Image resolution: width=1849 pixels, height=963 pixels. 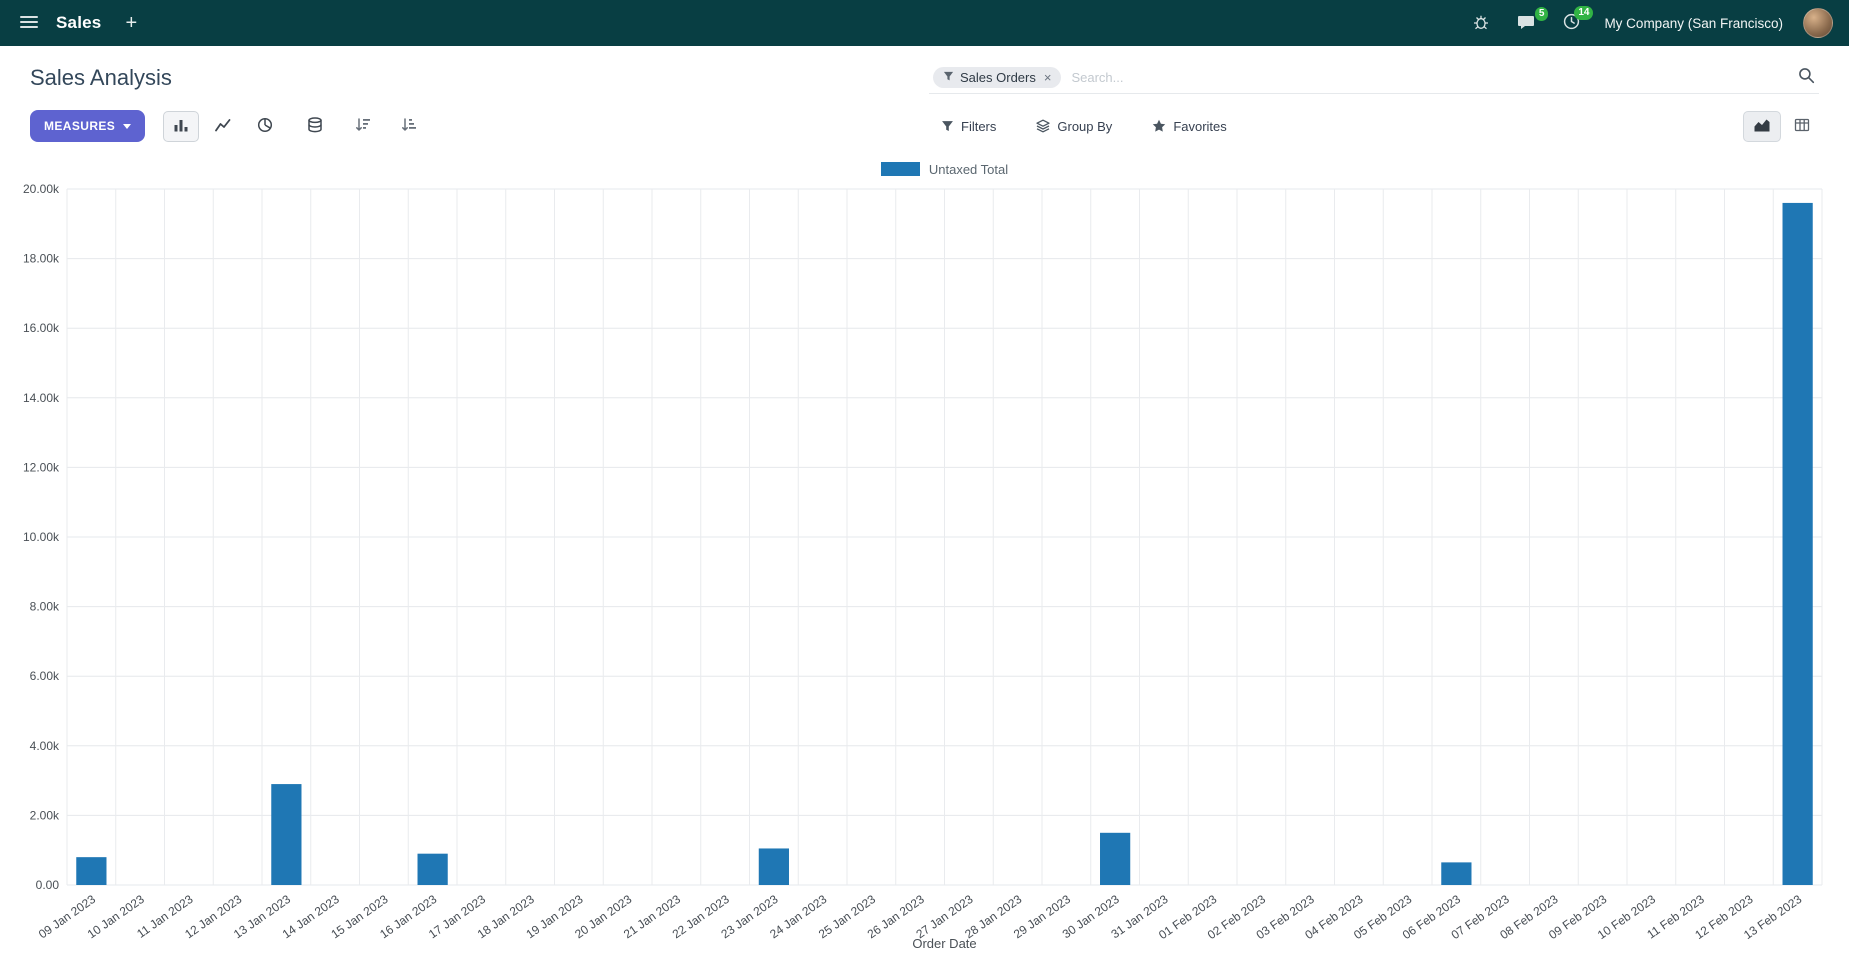 I want to click on messages-badge: 5, so click(x=1541, y=13).